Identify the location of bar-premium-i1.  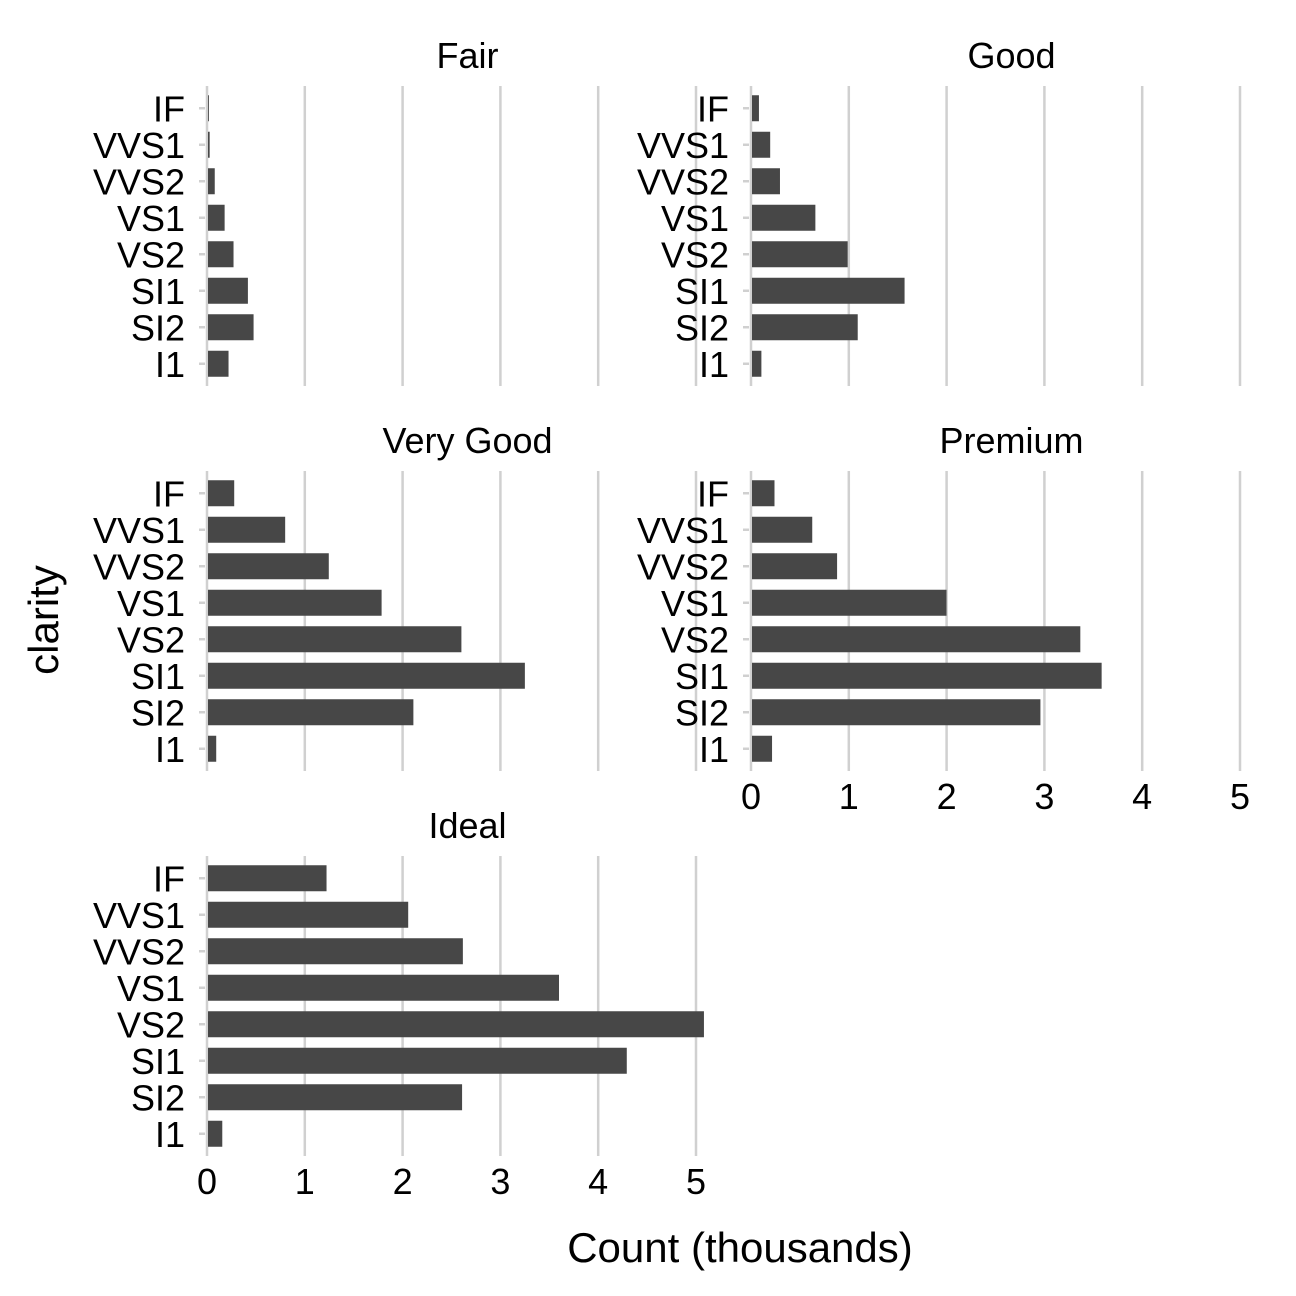
(762, 748).